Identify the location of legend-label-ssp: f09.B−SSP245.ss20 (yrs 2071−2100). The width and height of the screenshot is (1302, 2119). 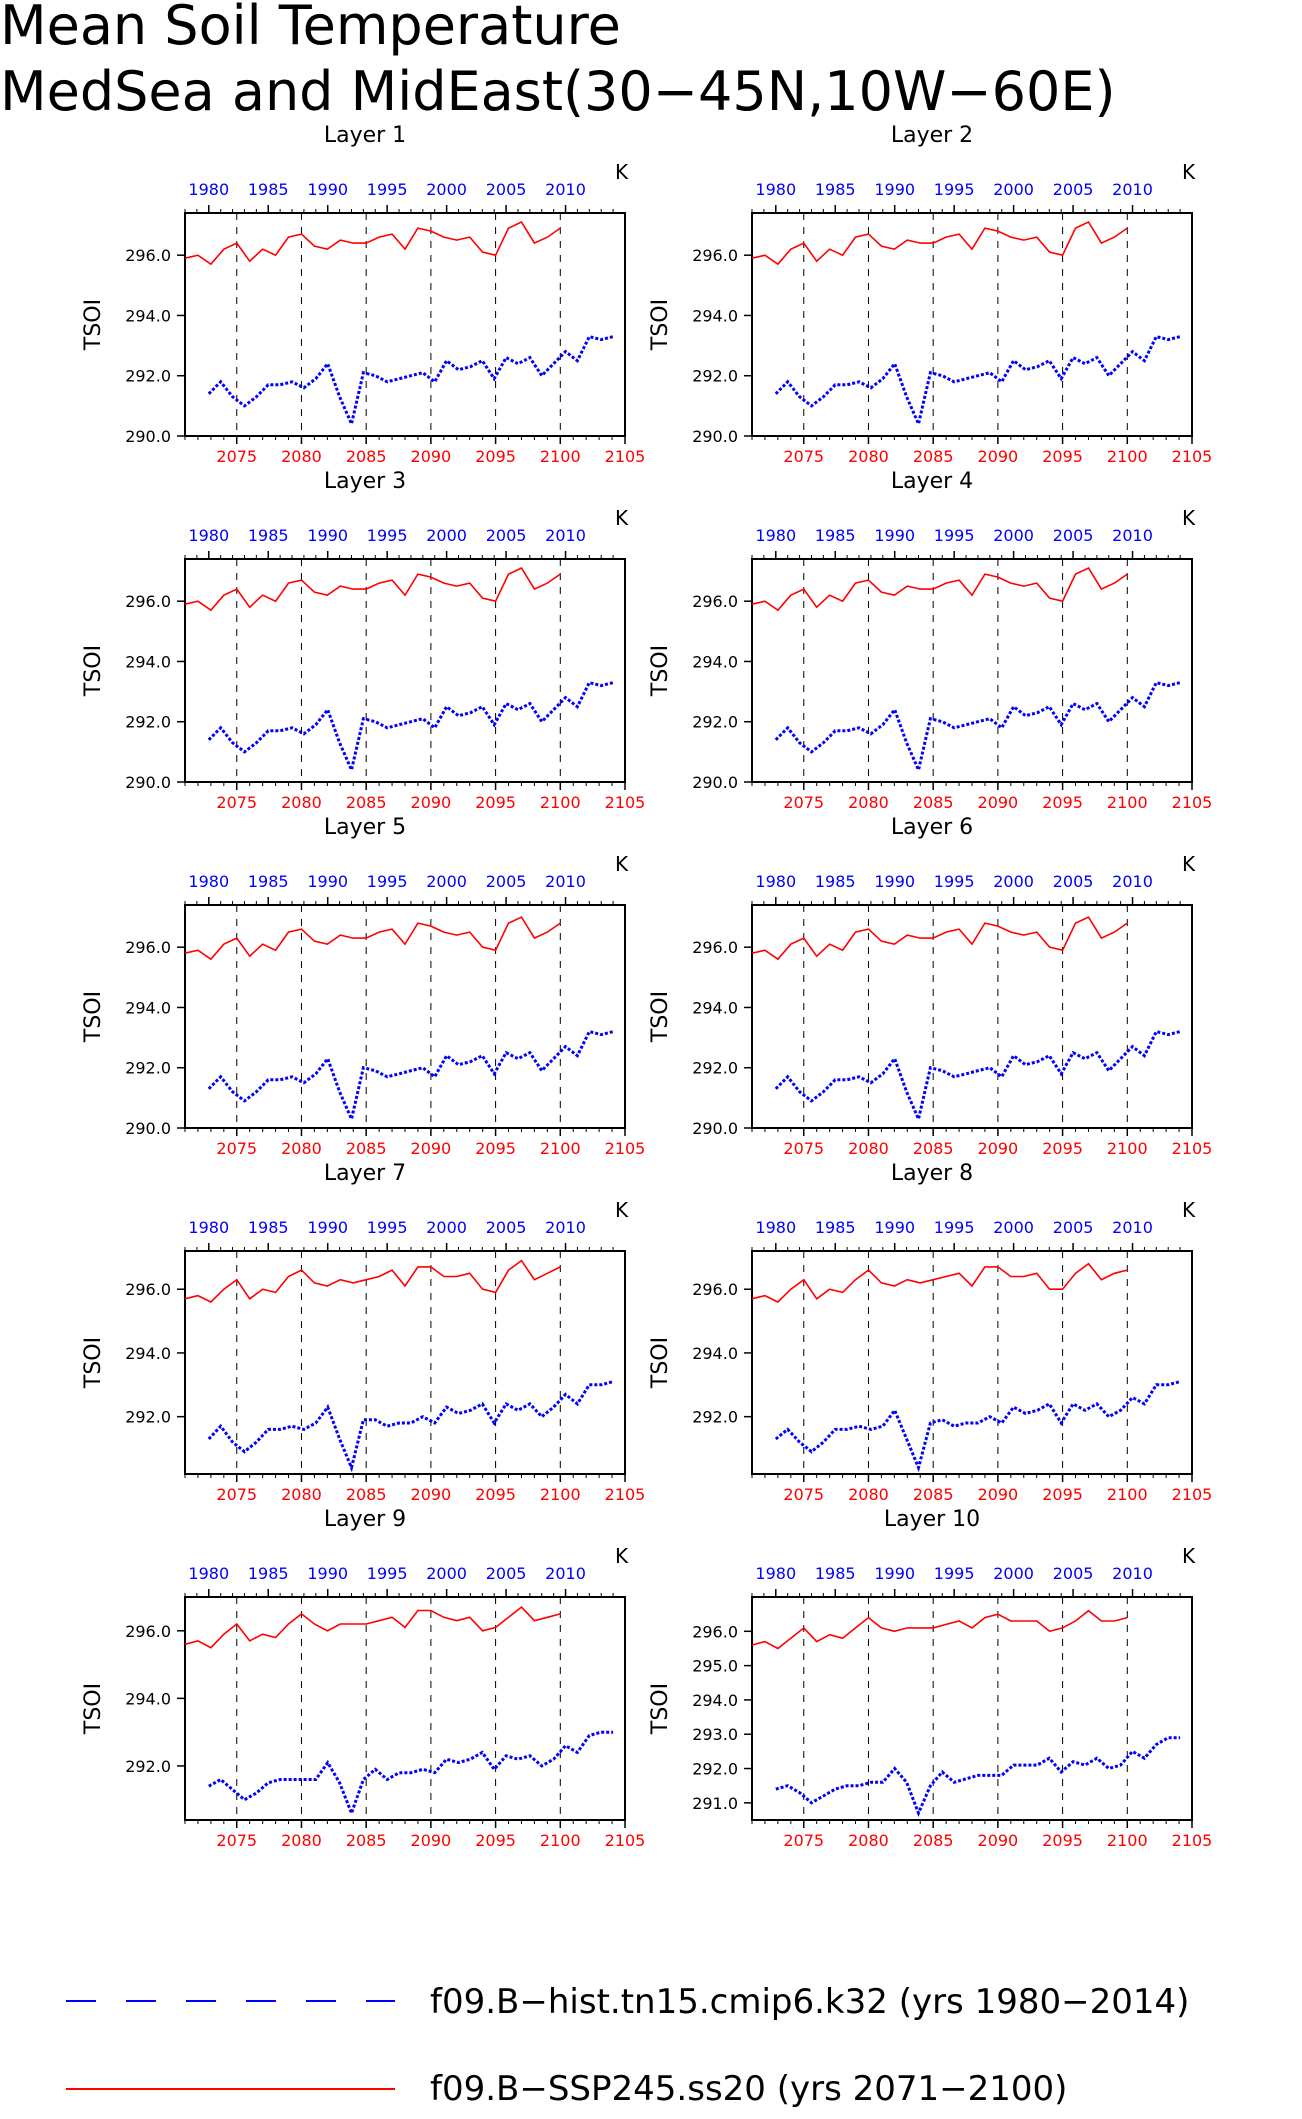
(748, 2089).